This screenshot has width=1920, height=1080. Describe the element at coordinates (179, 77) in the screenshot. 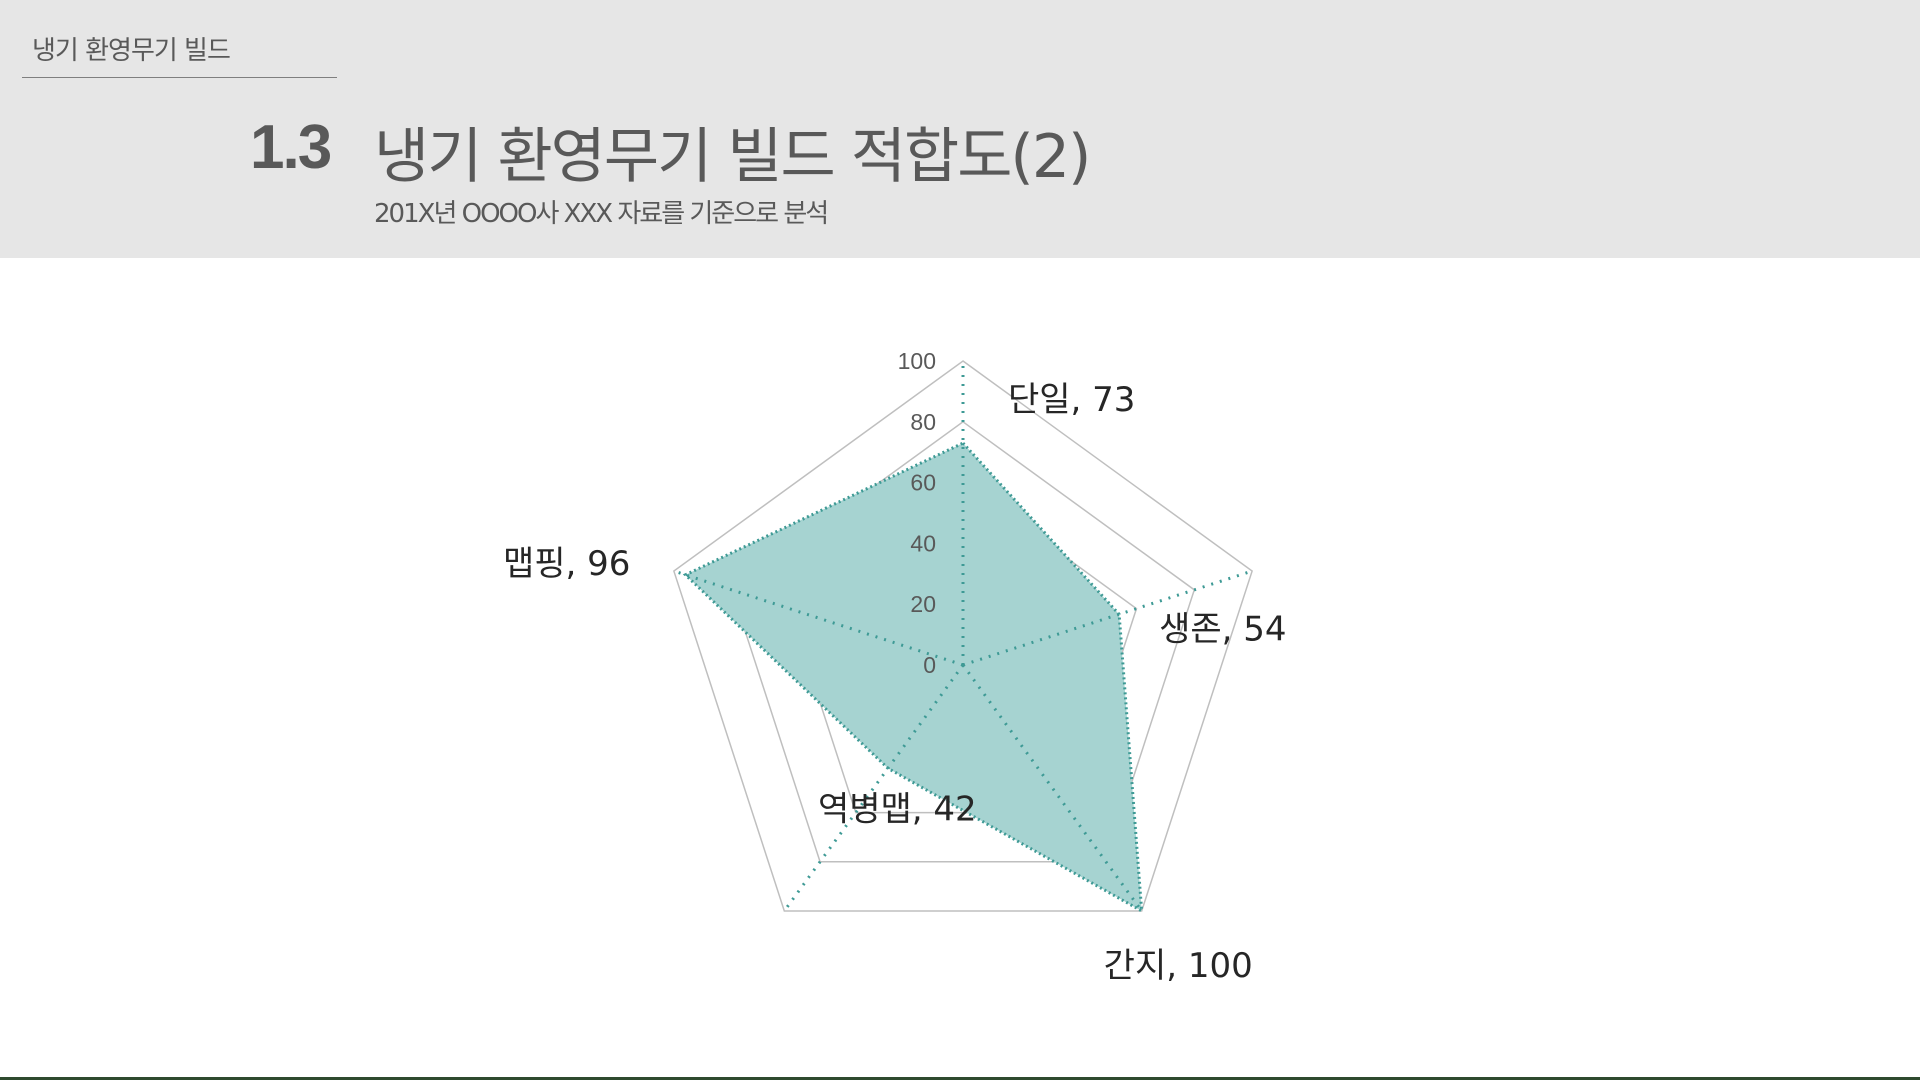

I see `breadcrumb-divider` at that location.